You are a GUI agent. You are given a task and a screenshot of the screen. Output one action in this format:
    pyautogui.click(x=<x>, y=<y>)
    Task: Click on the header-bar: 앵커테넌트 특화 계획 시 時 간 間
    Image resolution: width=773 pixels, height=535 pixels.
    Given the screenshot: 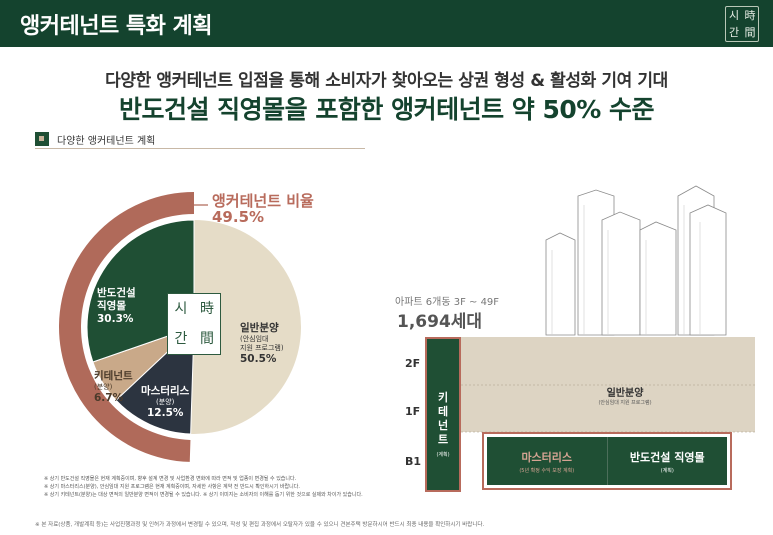 What is the action you would take?
    pyautogui.click(x=386, y=23)
    